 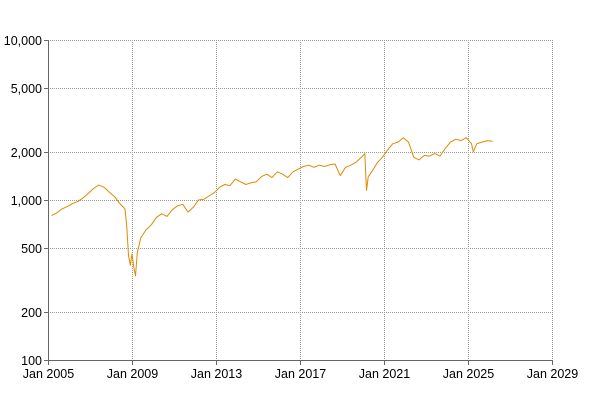 I want to click on y-tick-label: 2,000, so click(x=26, y=153).